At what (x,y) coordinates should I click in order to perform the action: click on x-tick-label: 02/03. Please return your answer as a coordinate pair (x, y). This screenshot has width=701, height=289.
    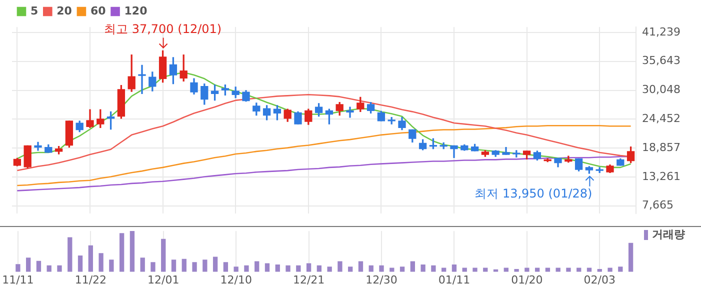
    Looking at the image, I should click on (600, 279).